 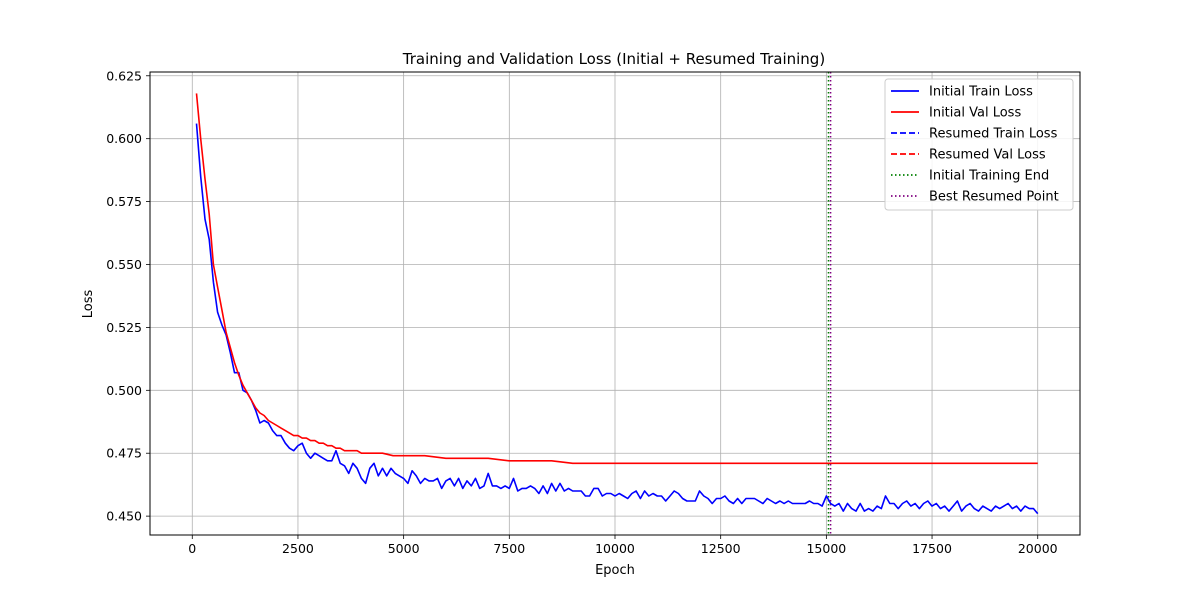 What do you see at coordinates (987, 155) in the screenshot?
I see `legend-label-resumed-val-loss: Resumed Val Loss` at bounding box center [987, 155].